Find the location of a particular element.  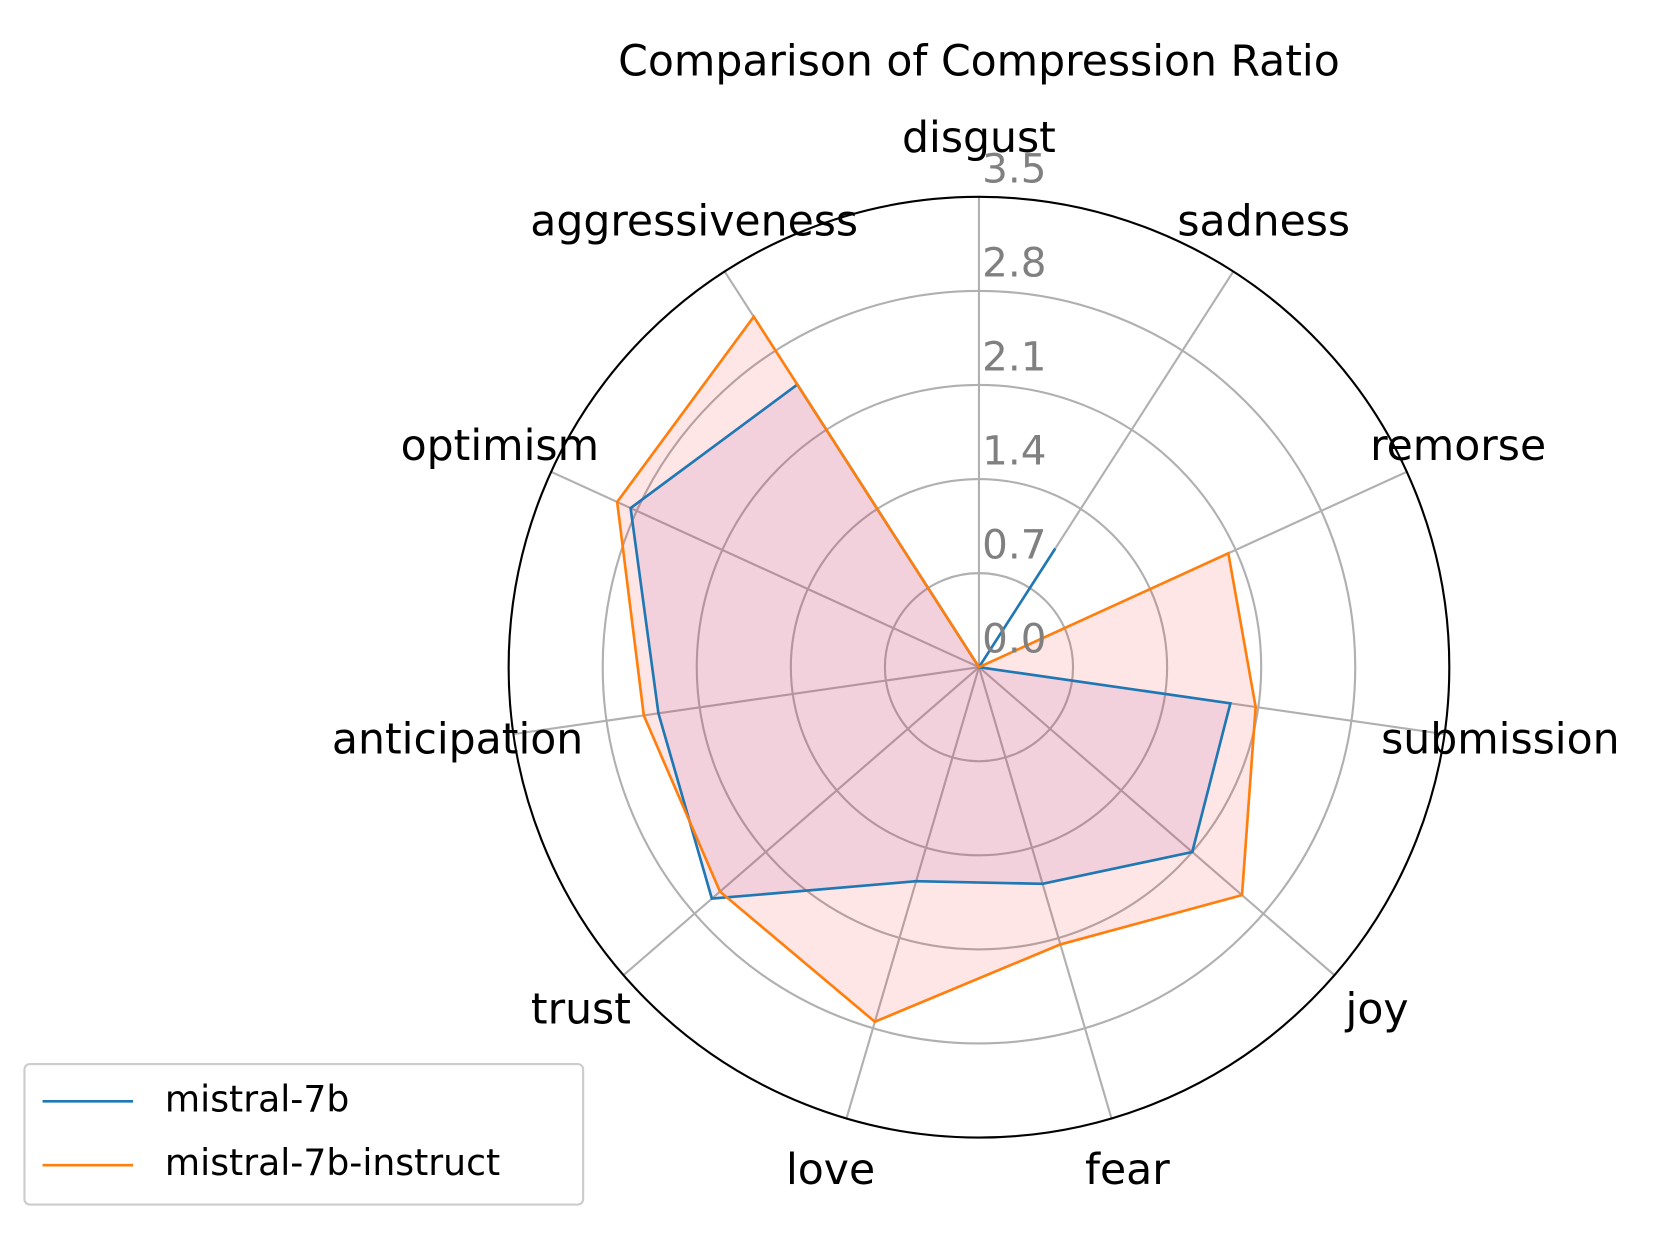

category-label: optimism is located at coordinates (500, 446).